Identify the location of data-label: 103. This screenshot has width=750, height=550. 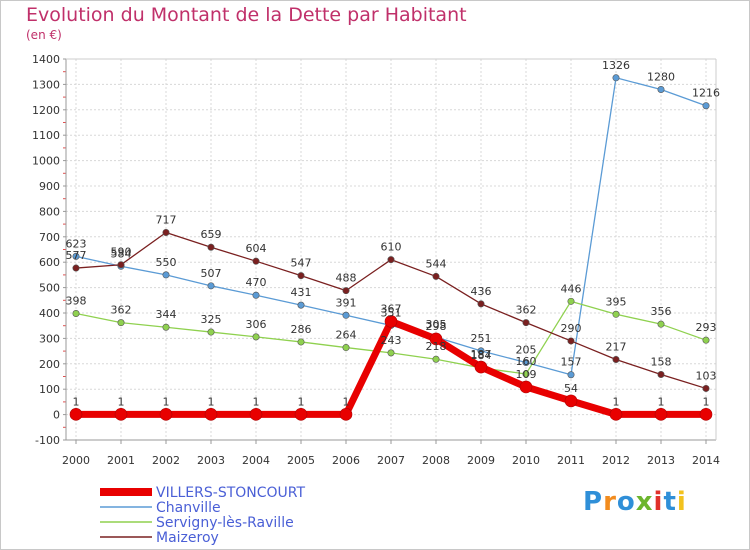
(706, 375).